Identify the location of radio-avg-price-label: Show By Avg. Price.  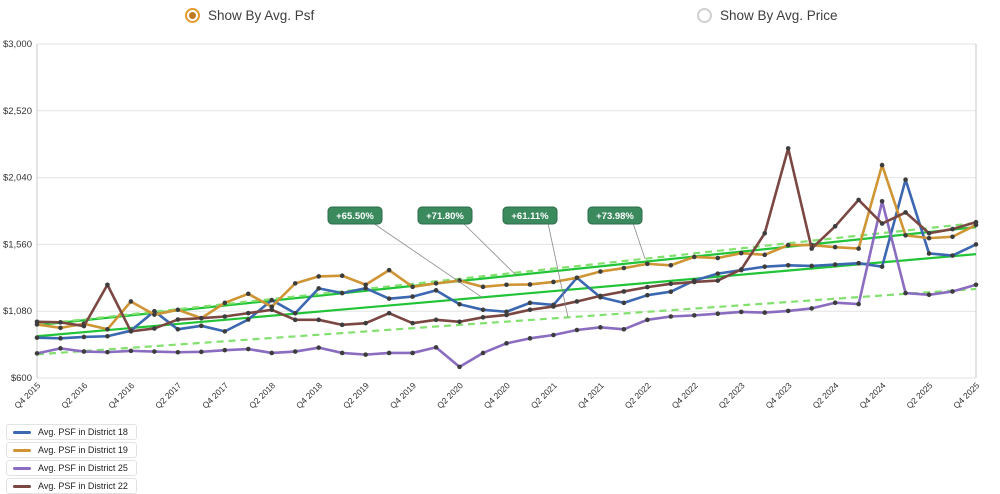
(779, 15).